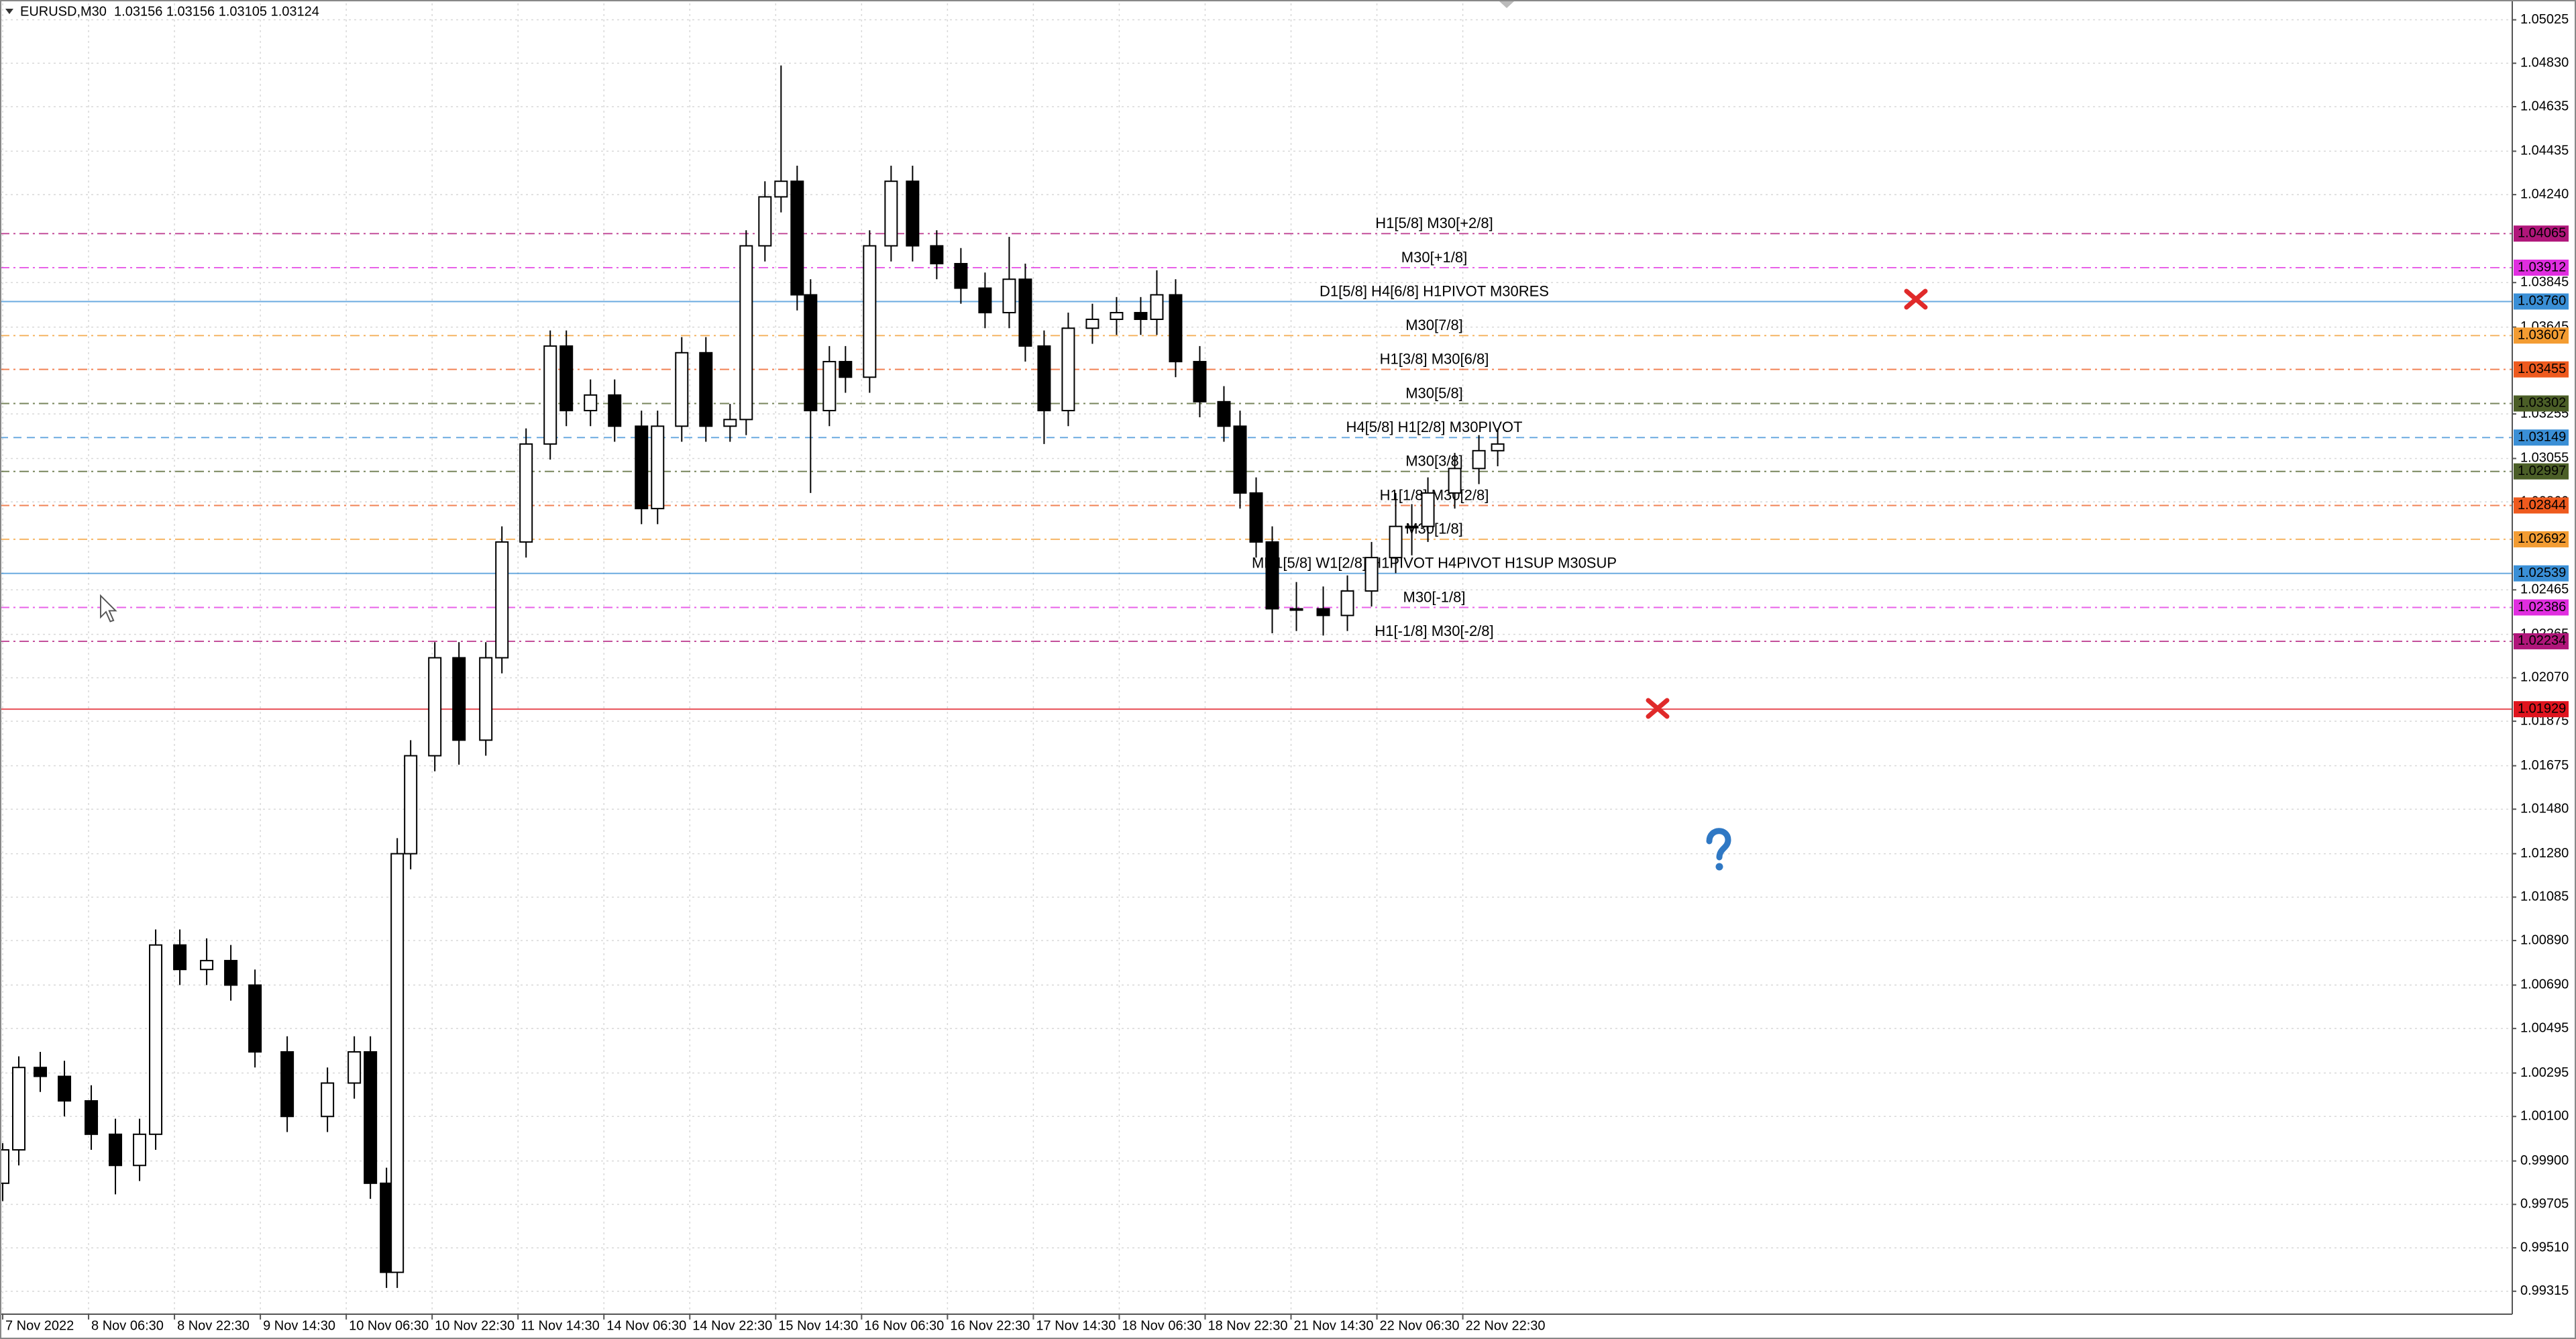  I want to click on x-tick-label: 16 Nov 22:30, so click(990, 1325).